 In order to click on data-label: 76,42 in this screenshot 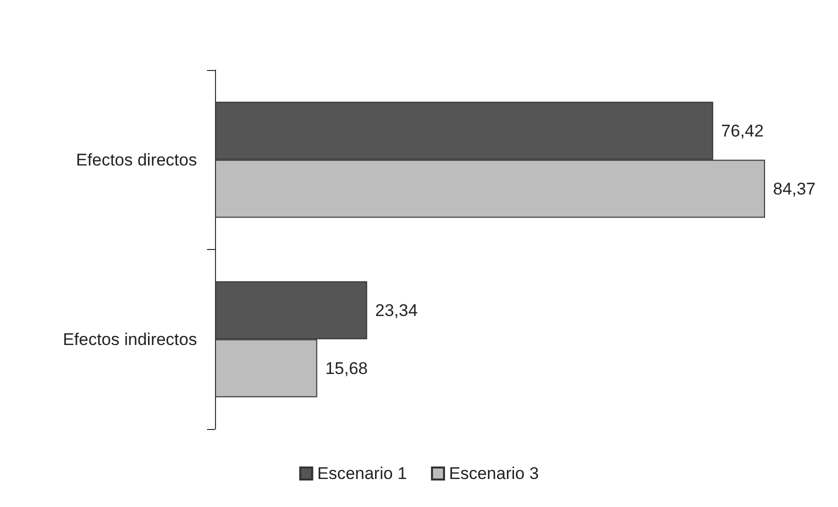, I will do `click(742, 130)`.